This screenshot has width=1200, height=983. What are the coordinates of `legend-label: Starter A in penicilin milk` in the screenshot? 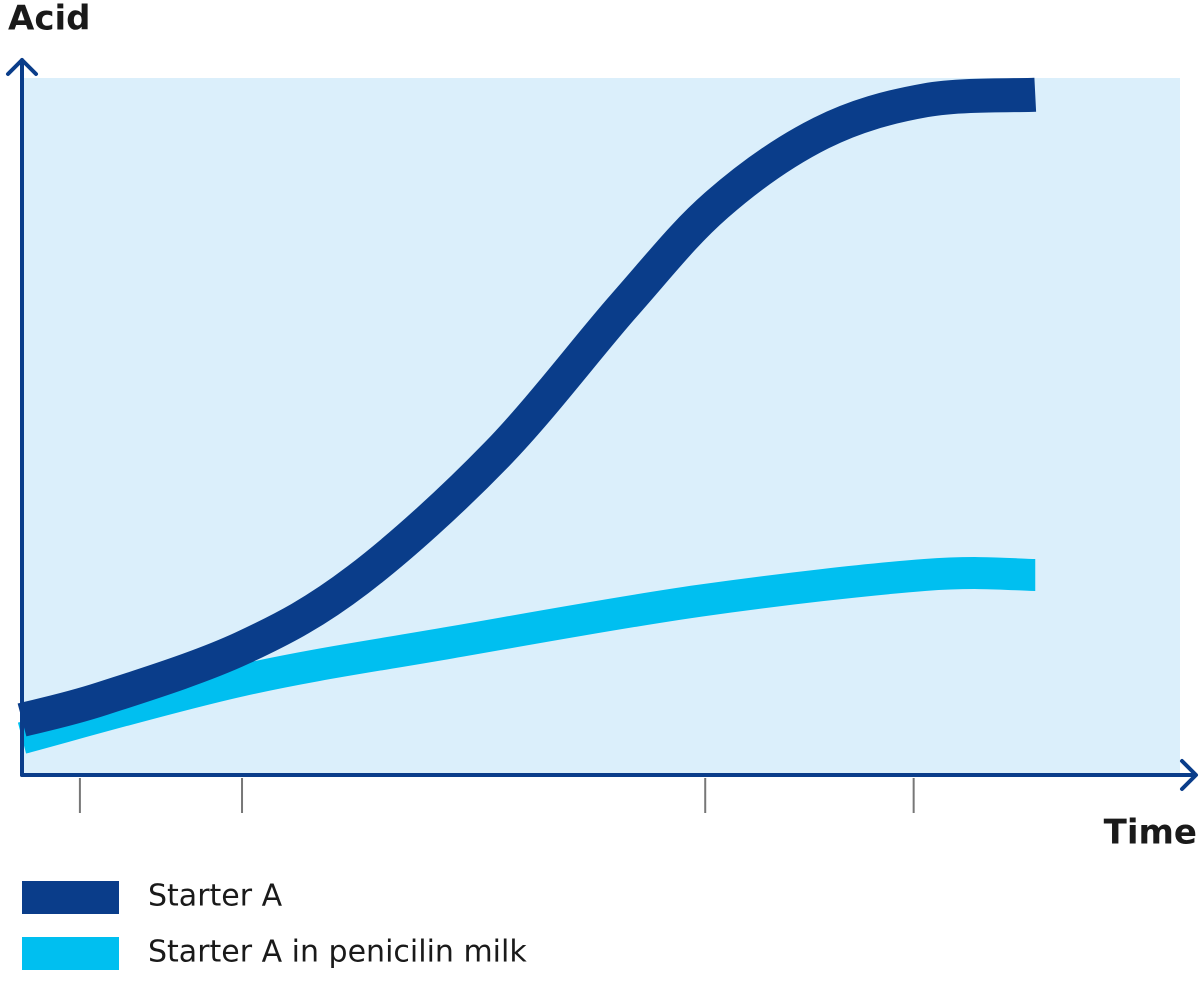 It's located at (337, 952).